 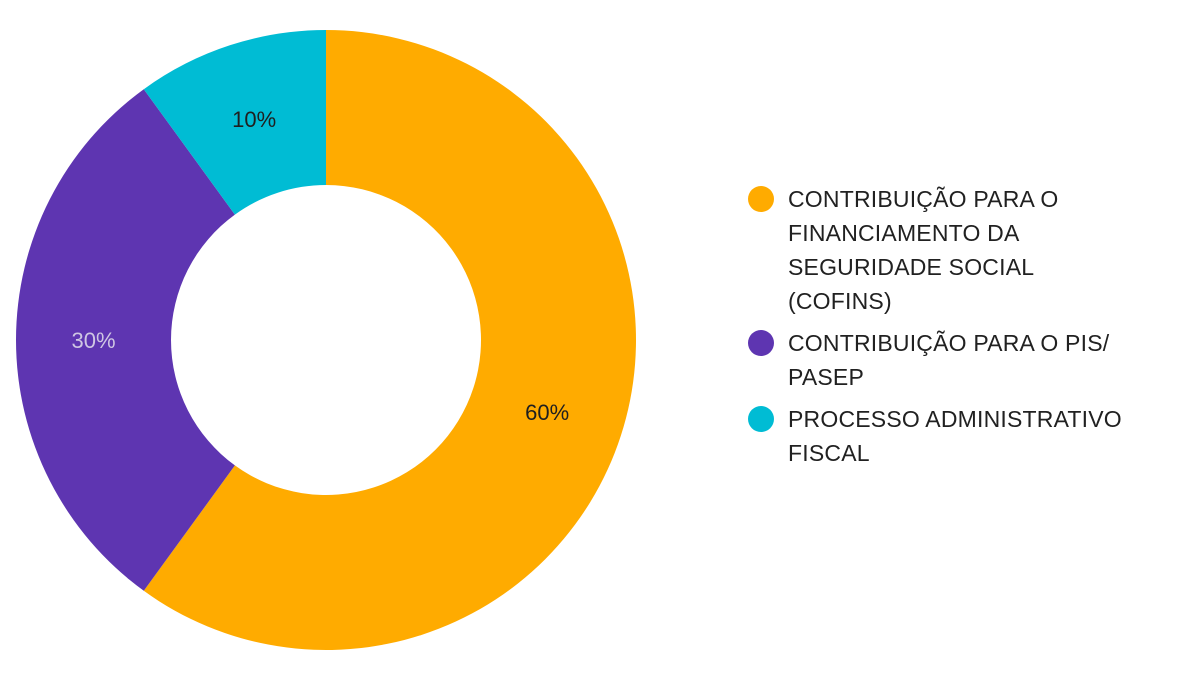 I want to click on slice-label-1: 60%, so click(x=547, y=412).